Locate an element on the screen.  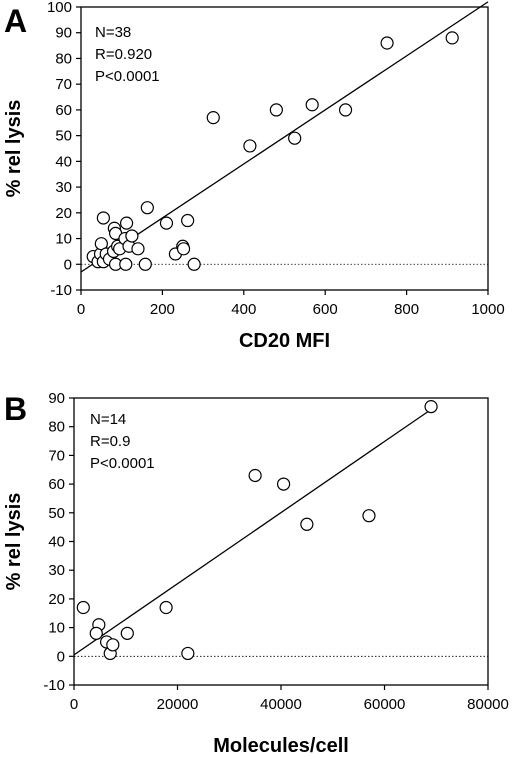
x-tick-label: 200 is located at coordinates (162, 309).